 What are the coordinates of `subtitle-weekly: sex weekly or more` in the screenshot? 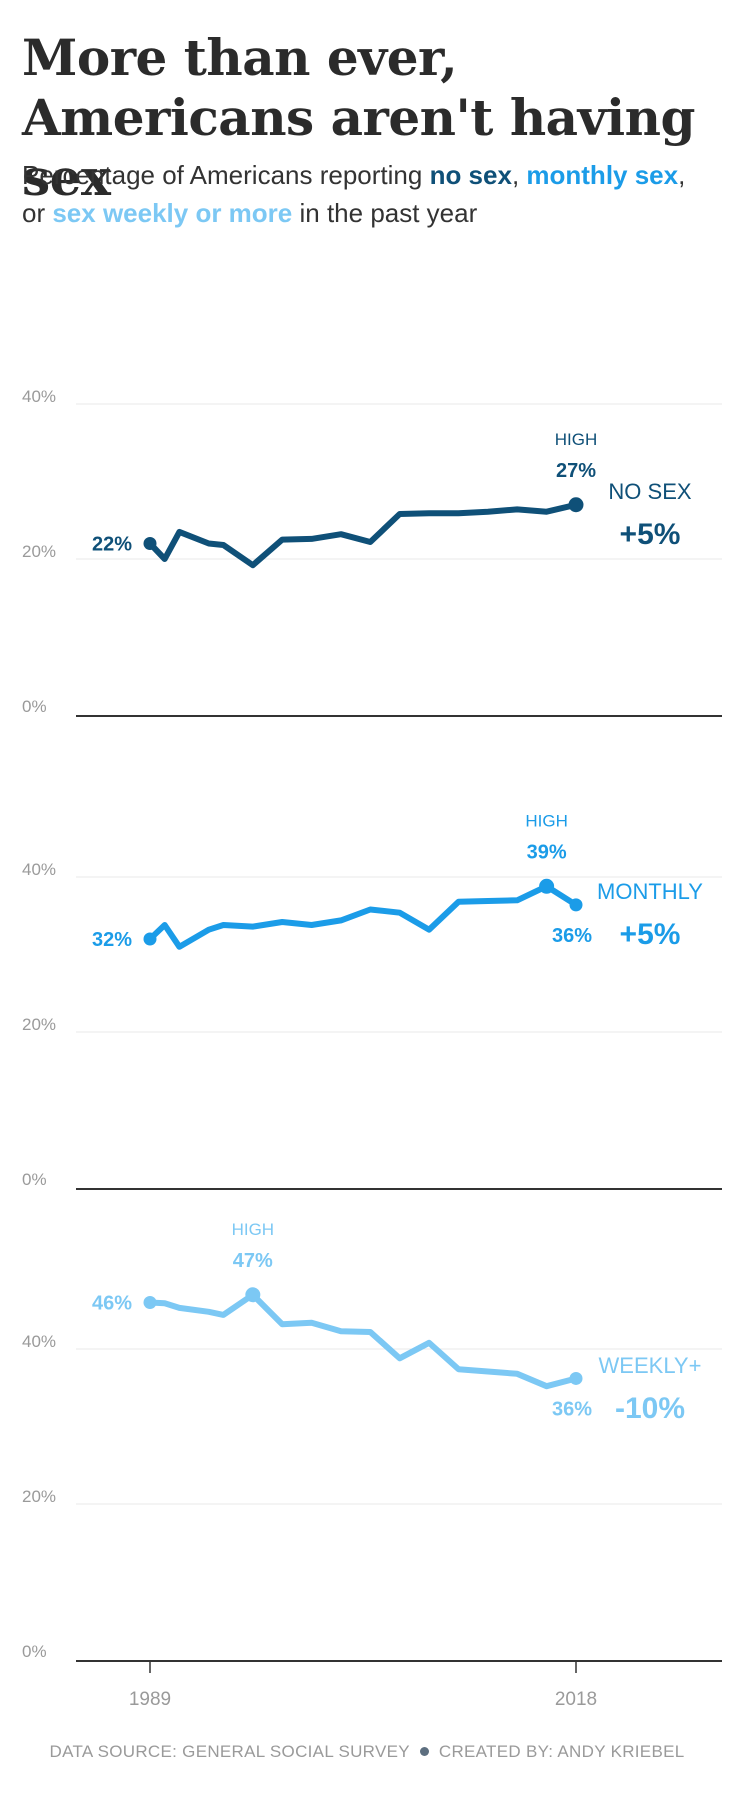 It's located at (172, 213).